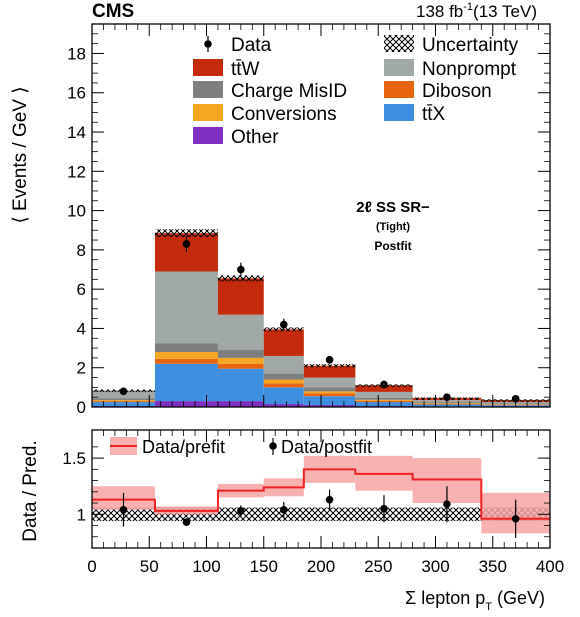 This screenshot has height=617, width=580. I want to click on region-label: 2ℓ SS SR−, so click(393, 207).